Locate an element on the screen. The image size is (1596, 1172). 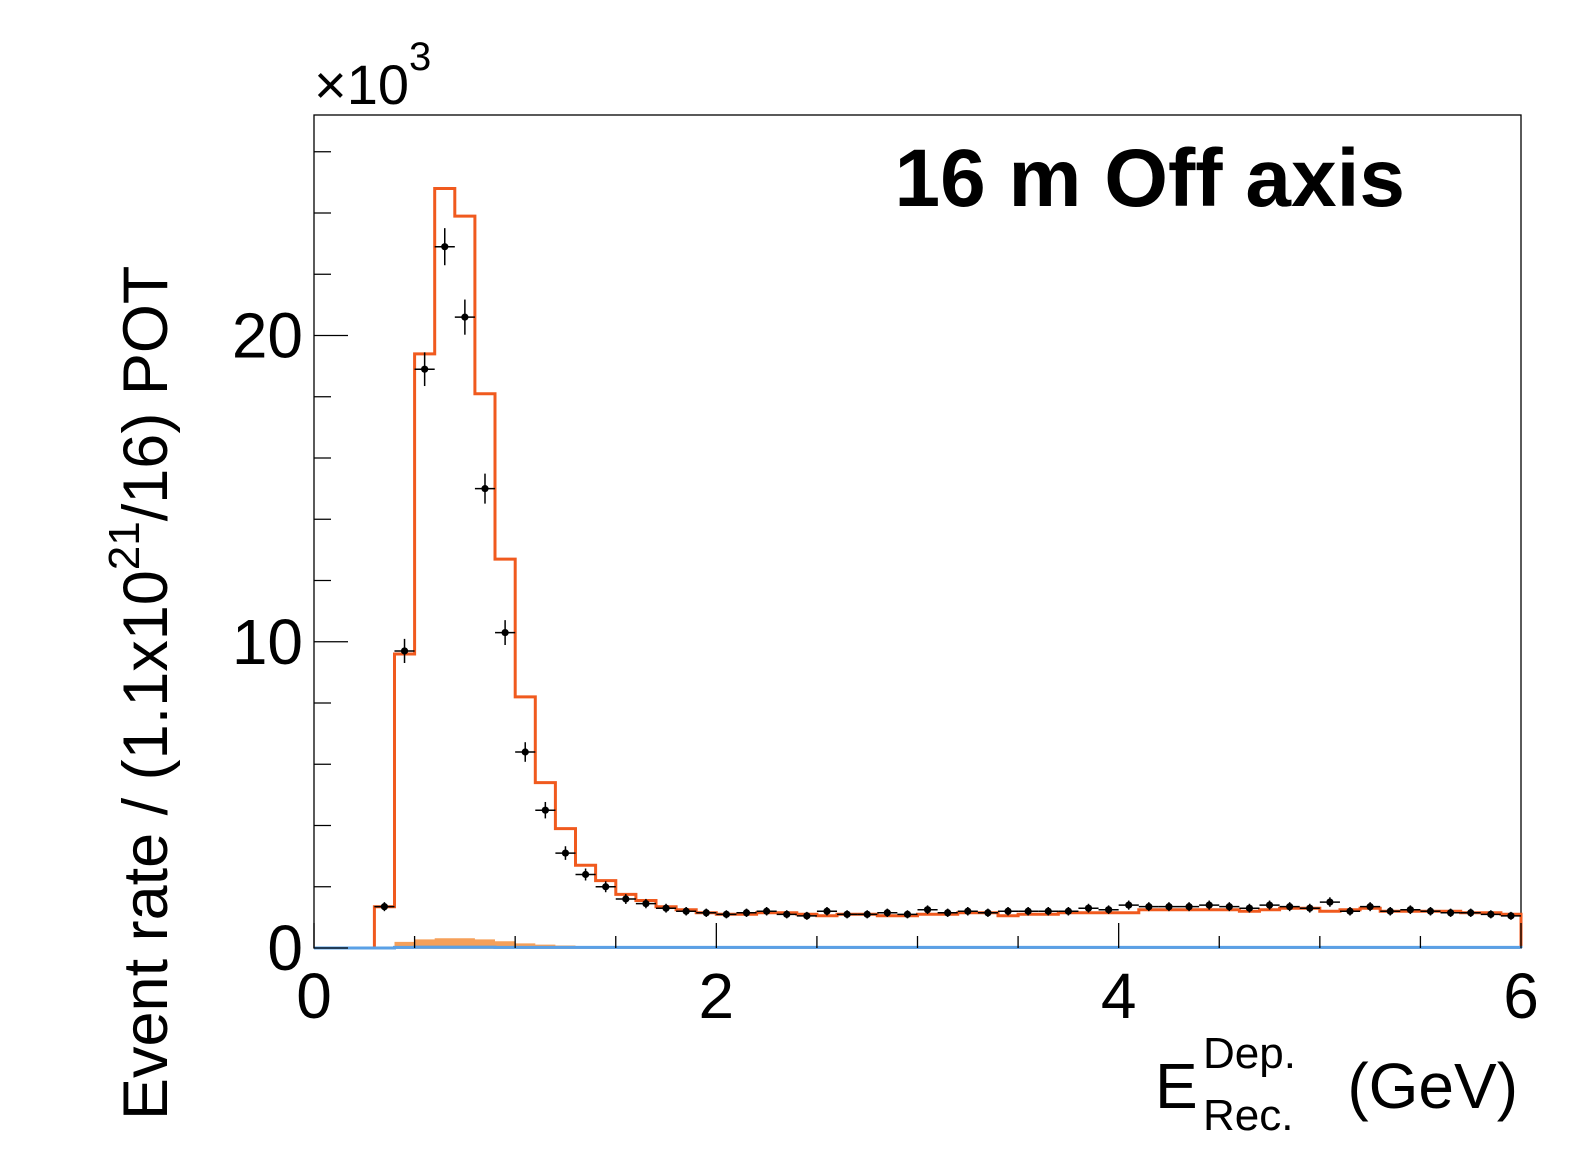
x-axis-label-main: E is located at coordinates (1176, 1086).